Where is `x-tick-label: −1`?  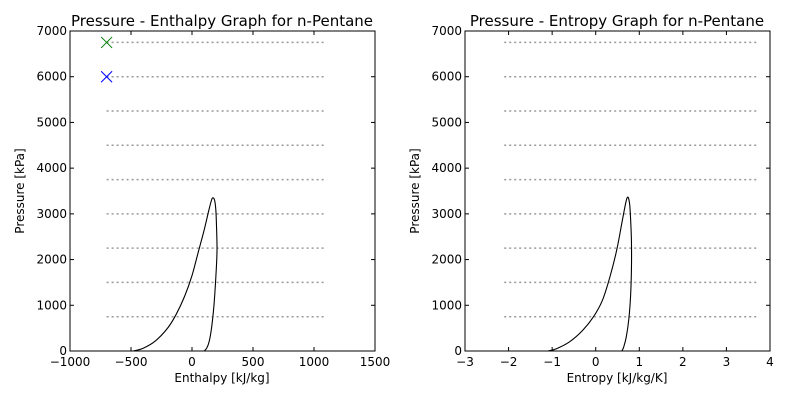
x-tick-label: −1 is located at coordinates (552, 362).